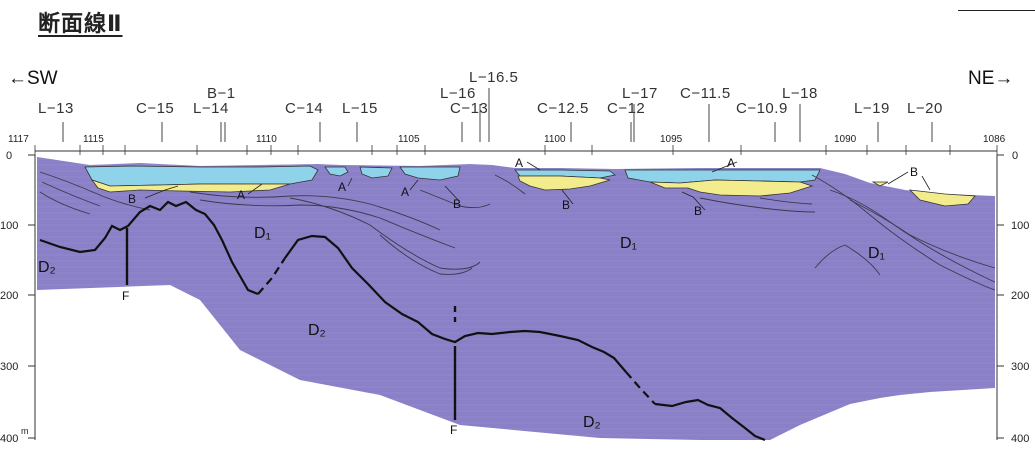 The width and height of the screenshot is (1035, 450). I want to click on depth-unit-label: m, so click(25, 431).